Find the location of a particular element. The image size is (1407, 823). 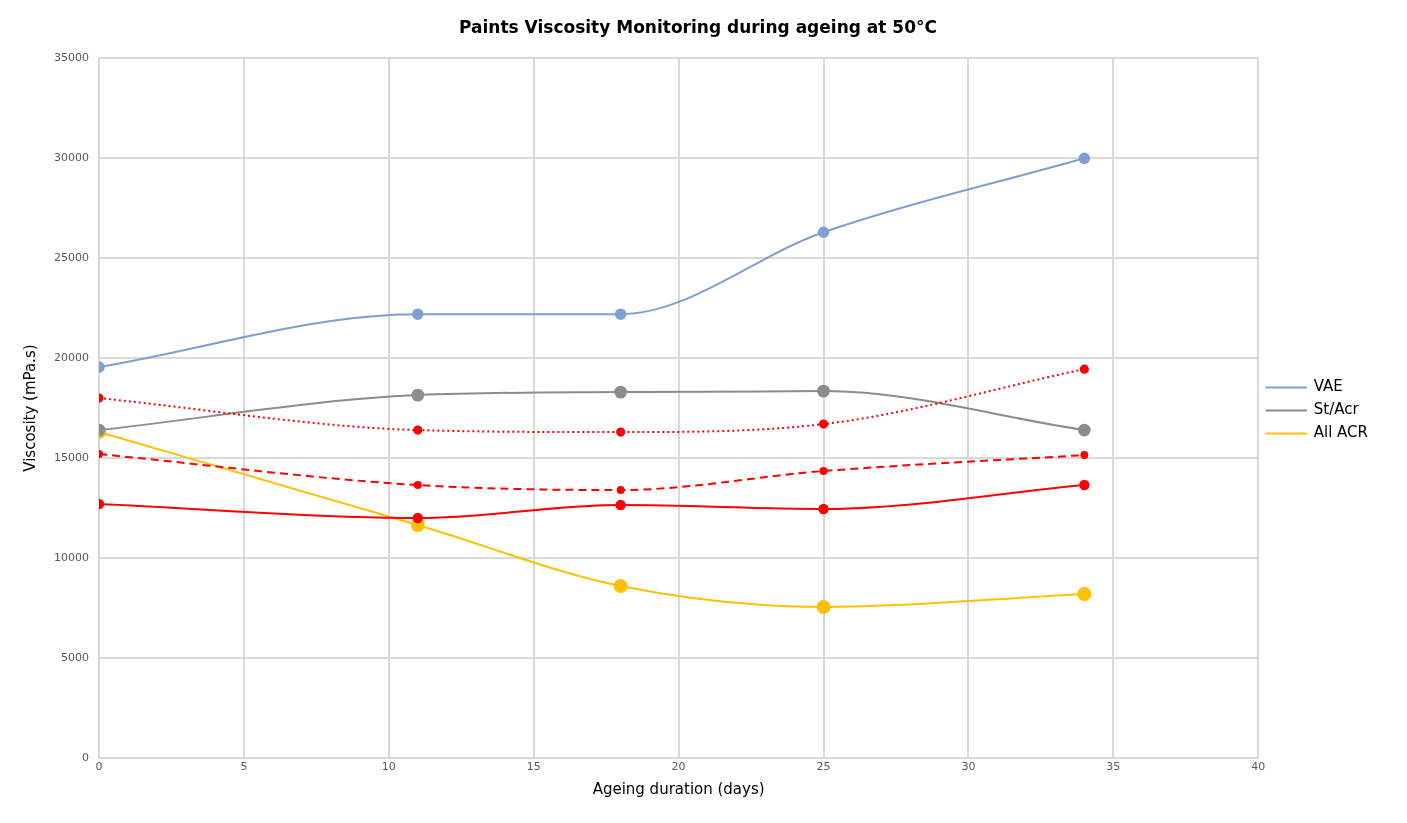

chart-title: Paints Viscosity Monitoring during ageing at 50°C is located at coordinates (698, 26).